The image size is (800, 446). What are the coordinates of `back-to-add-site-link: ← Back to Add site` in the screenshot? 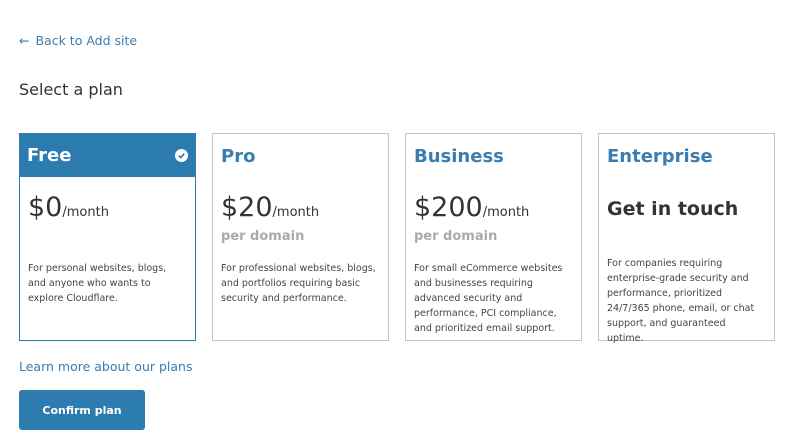 It's located at (78, 40).